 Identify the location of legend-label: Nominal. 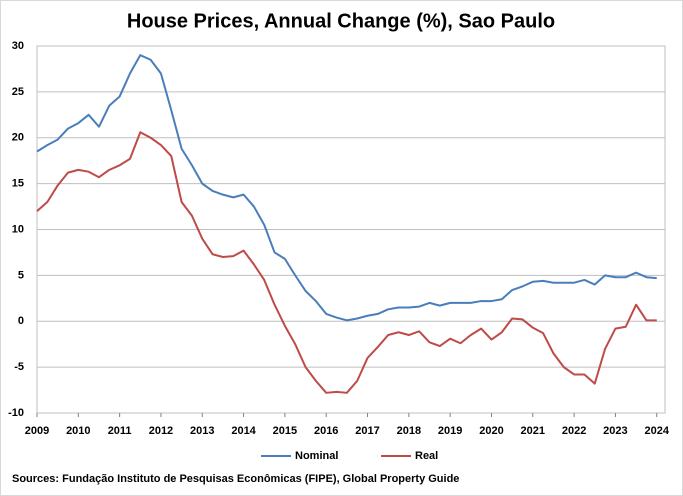
(316, 456).